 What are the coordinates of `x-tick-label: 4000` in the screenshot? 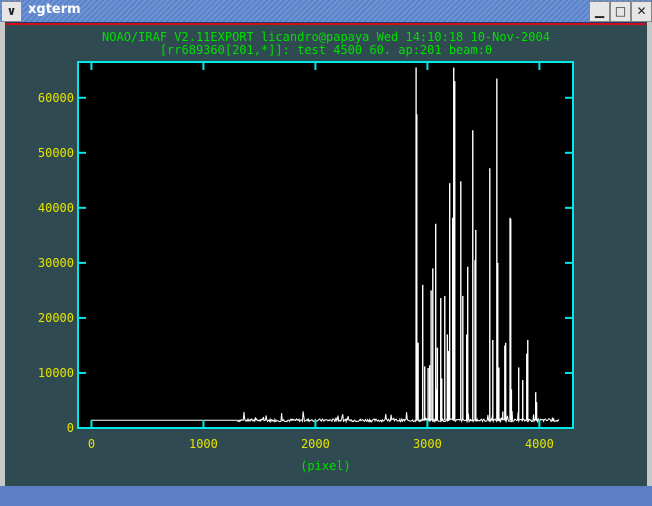 It's located at (539, 444).